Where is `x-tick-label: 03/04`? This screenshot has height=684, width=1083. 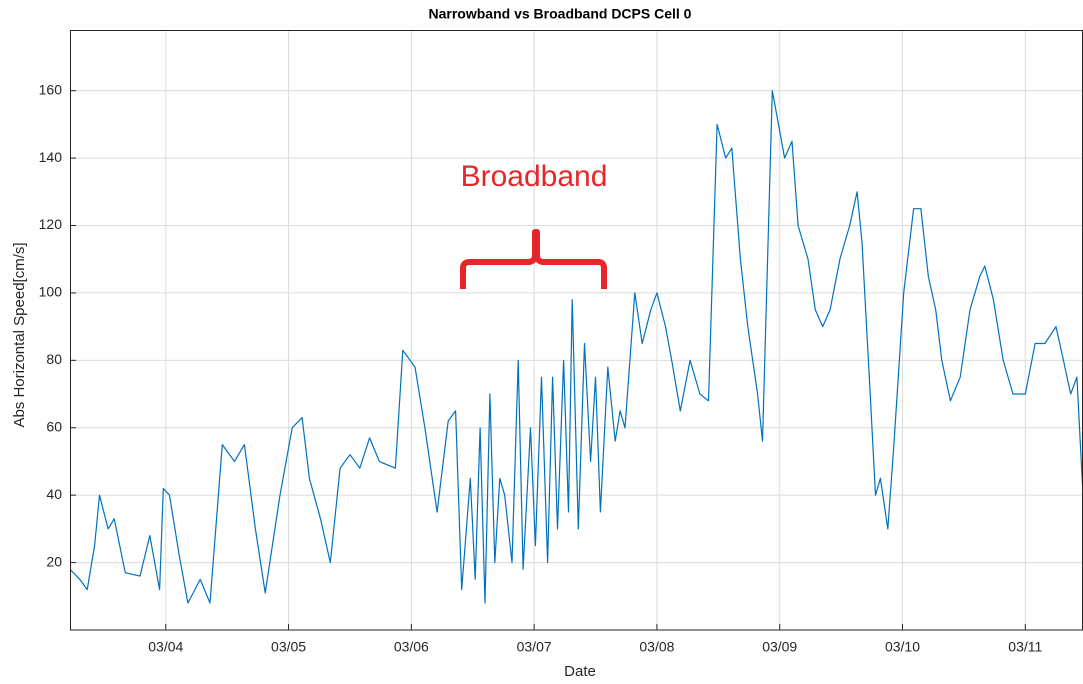 x-tick-label: 03/04 is located at coordinates (165, 647).